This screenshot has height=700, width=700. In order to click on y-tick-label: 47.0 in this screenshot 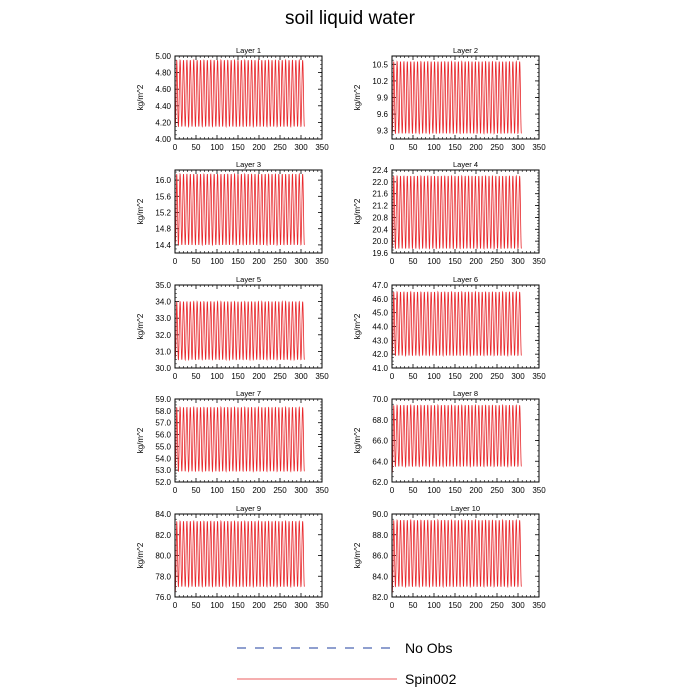, I will do `click(380, 285)`.